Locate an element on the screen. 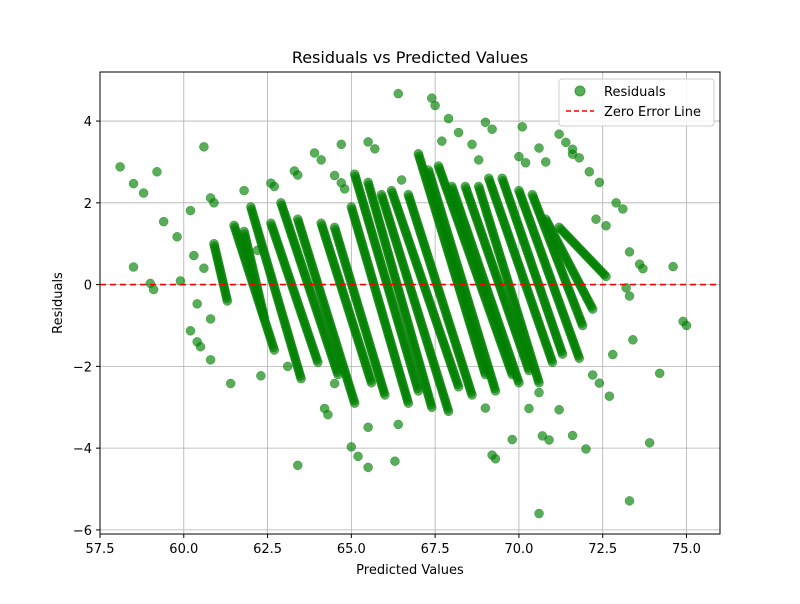 Image resolution: width=800 pixels, height=604 pixels. legend: Residuals Zero Error Line is located at coordinates (636, 102).